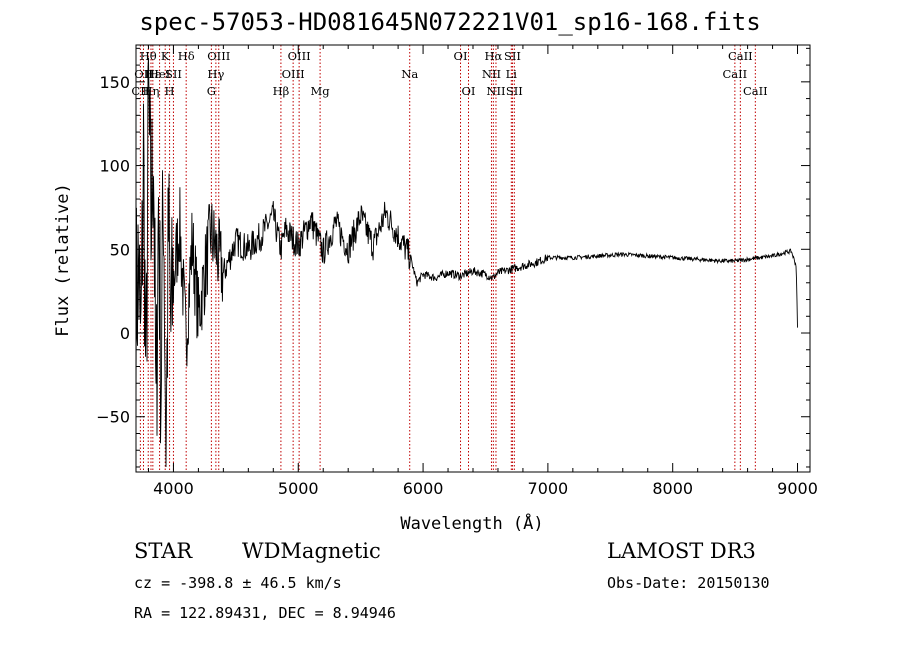 Image resolution: width=900 pixels, height=649 pixels. What do you see at coordinates (461, 56) in the screenshot?
I see `spectral-line-label-18: OI` at bounding box center [461, 56].